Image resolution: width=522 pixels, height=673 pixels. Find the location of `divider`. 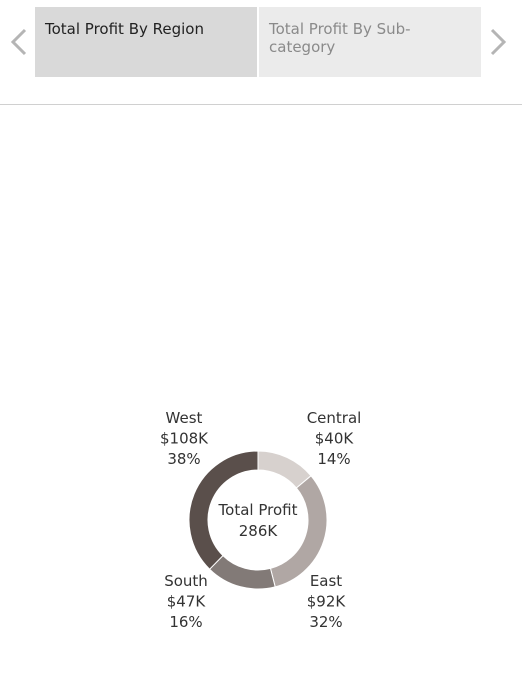

divider is located at coordinates (261, 104).